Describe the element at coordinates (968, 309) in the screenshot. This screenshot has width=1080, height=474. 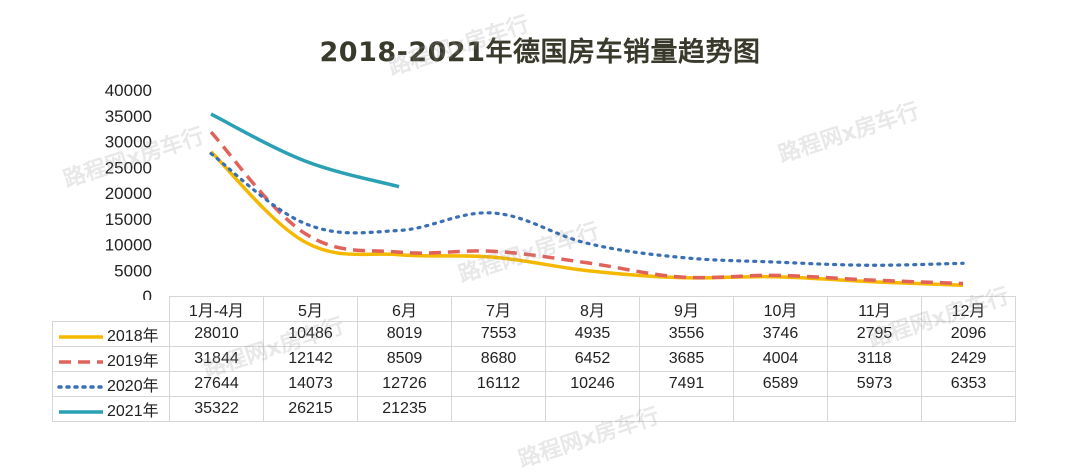
I see `category-label: 12月` at that location.